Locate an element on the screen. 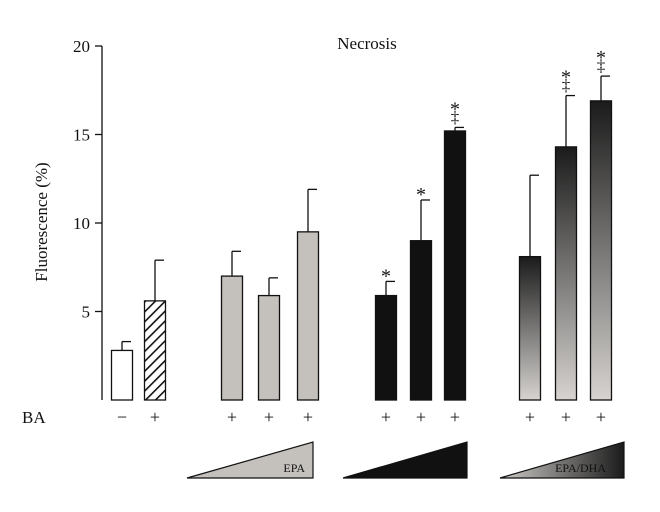  ba-indicator: − is located at coordinates (122, 417).